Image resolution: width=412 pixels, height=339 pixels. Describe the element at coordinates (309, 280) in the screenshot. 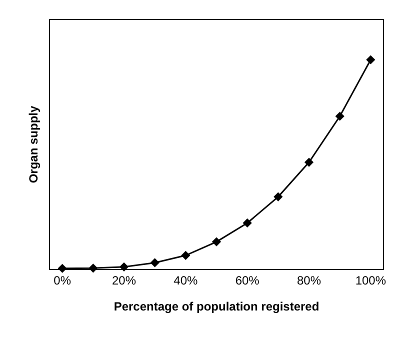

I see `x-tick-label: 80%` at that location.